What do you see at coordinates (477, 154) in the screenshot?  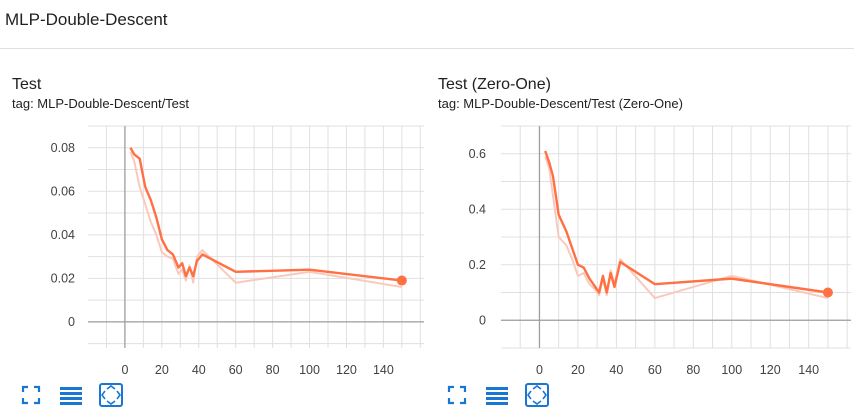 I see `y-tick-label: 0.6` at bounding box center [477, 154].